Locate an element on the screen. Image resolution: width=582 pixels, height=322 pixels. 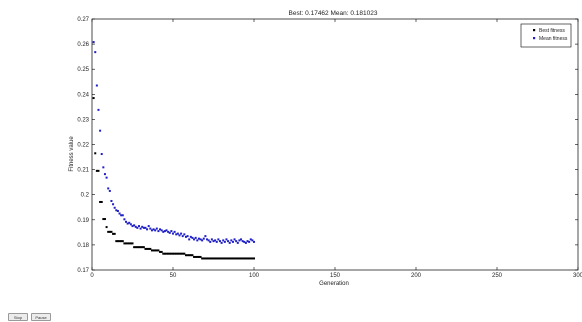
y-tick-label: 0.17 is located at coordinates (83, 271).